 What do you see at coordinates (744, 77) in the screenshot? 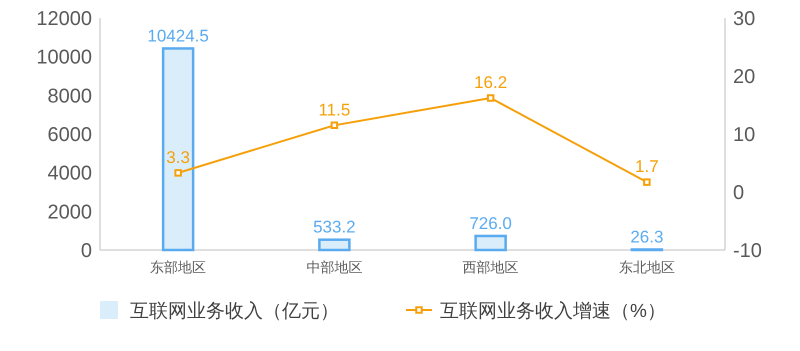
I see `y2-tick-label: 20` at bounding box center [744, 77].